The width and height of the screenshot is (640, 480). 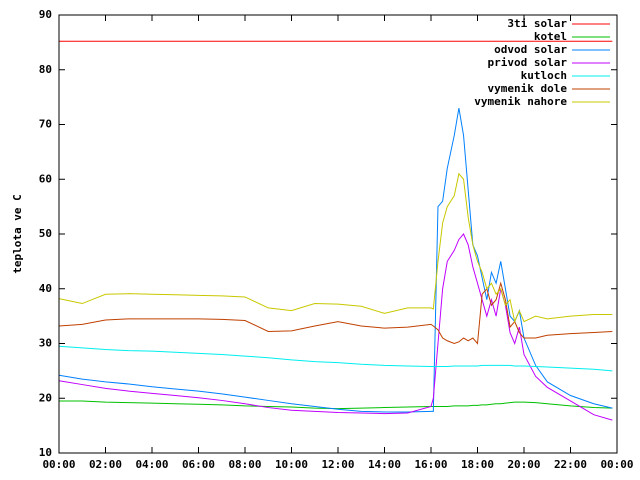 What do you see at coordinates (17, 233) in the screenshot?
I see `y-axis-label: teplota ve C` at bounding box center [17, 233].